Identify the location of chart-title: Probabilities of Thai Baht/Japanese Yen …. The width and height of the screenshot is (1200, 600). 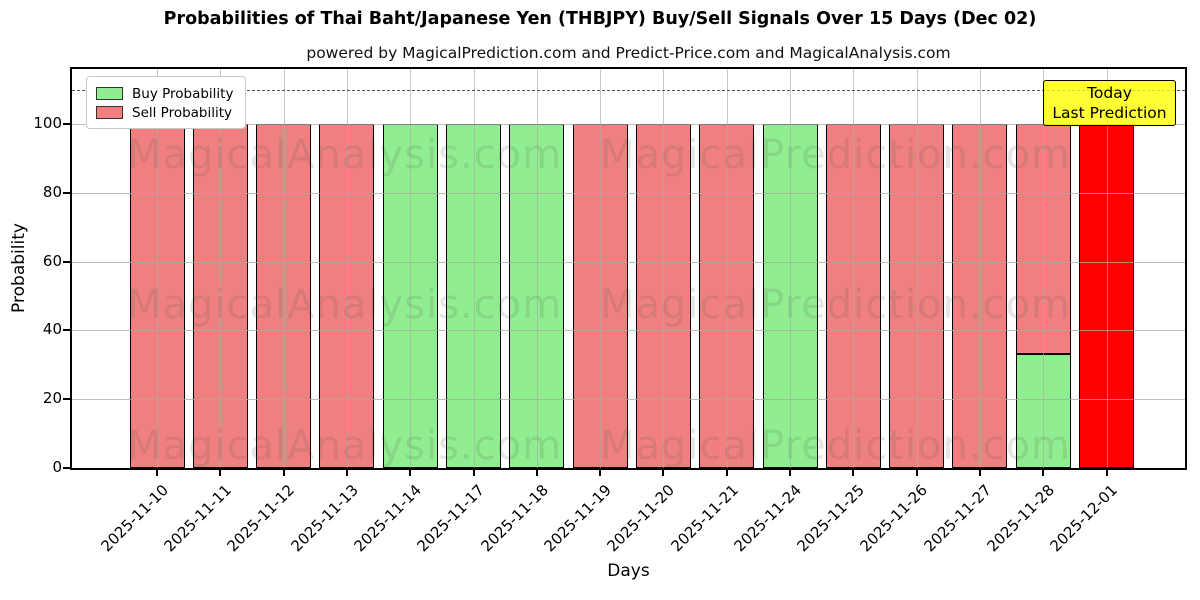
(600, 19).